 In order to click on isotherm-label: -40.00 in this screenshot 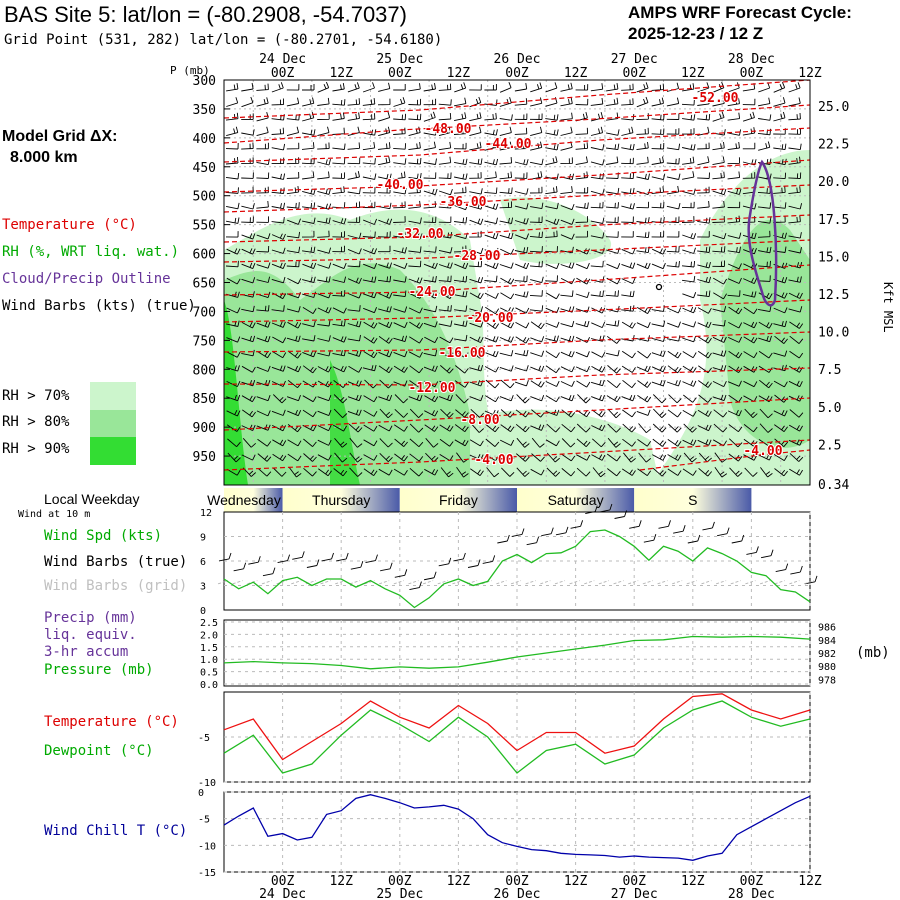, I will do `click(400, 185)`.